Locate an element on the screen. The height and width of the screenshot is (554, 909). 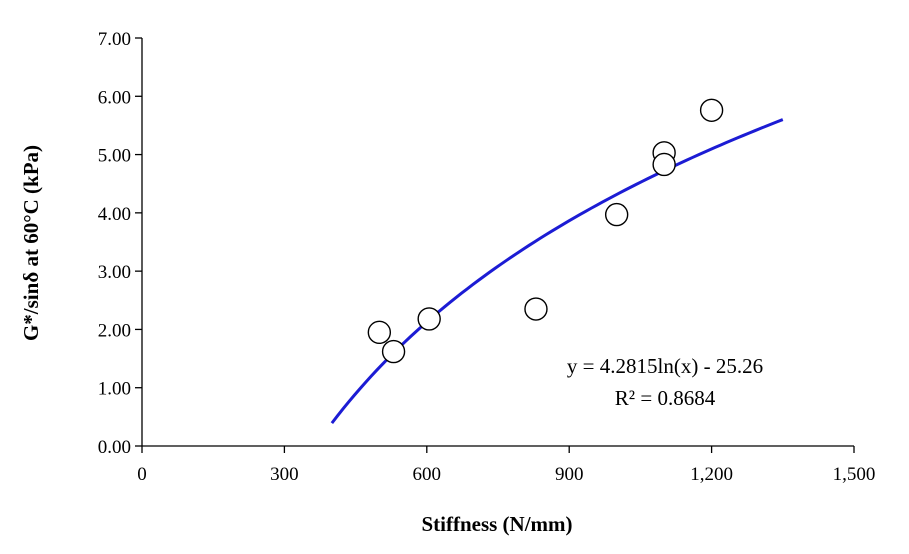
trendline-equation: y = 4.2815ln(x) - 25.26 is located at coordinates (665, 366).